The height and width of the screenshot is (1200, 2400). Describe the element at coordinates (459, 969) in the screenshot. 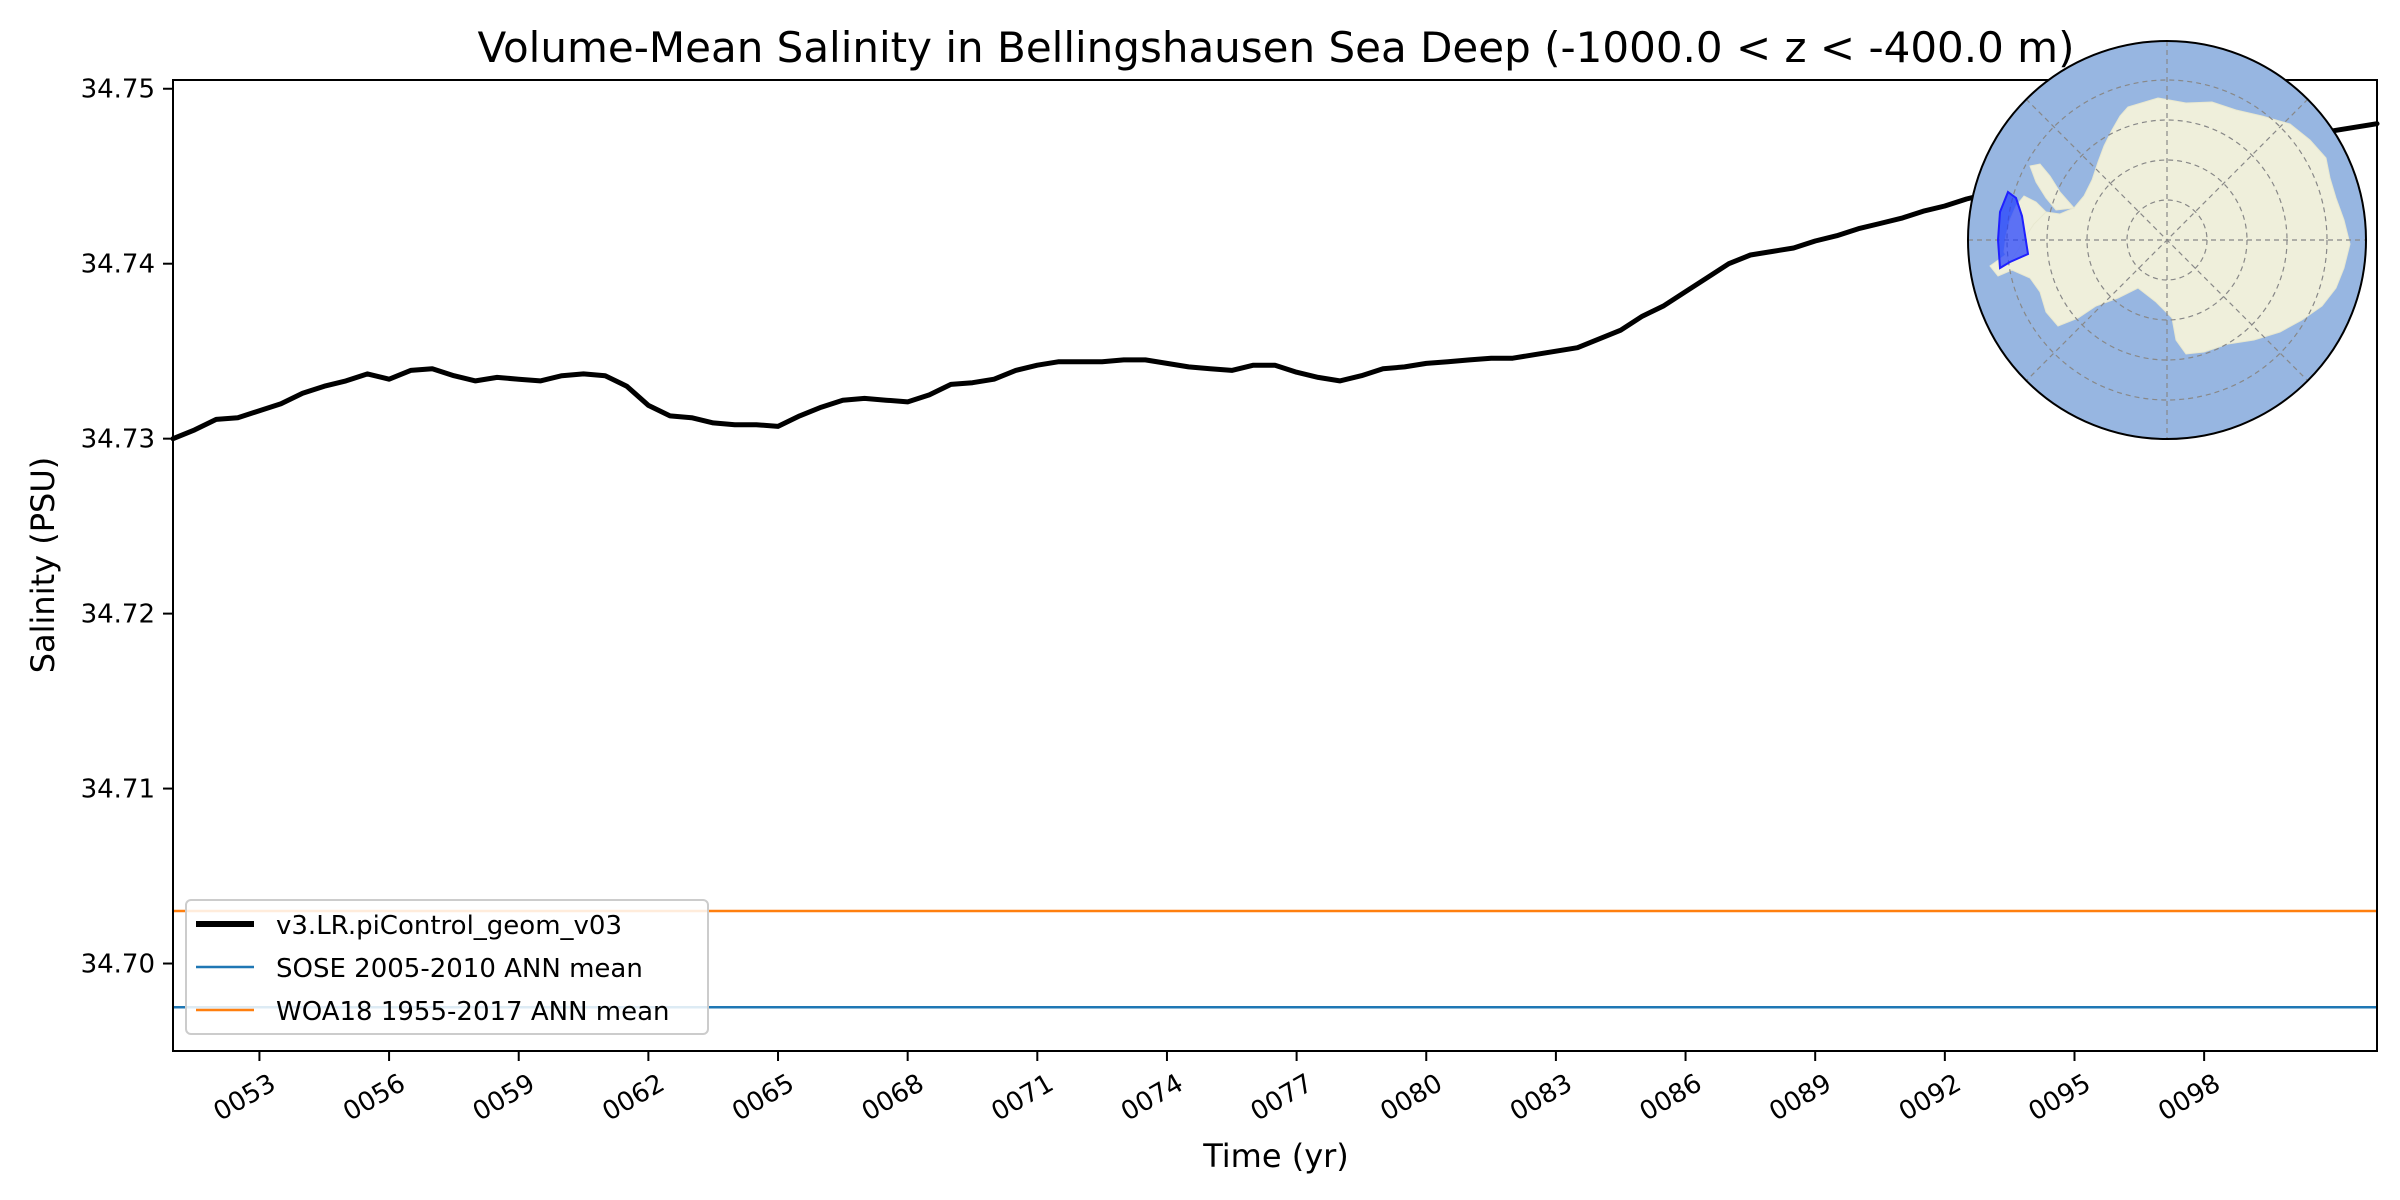

I see `legend-label-sose: SOSE 2005-2010 ANN mean` at that location.